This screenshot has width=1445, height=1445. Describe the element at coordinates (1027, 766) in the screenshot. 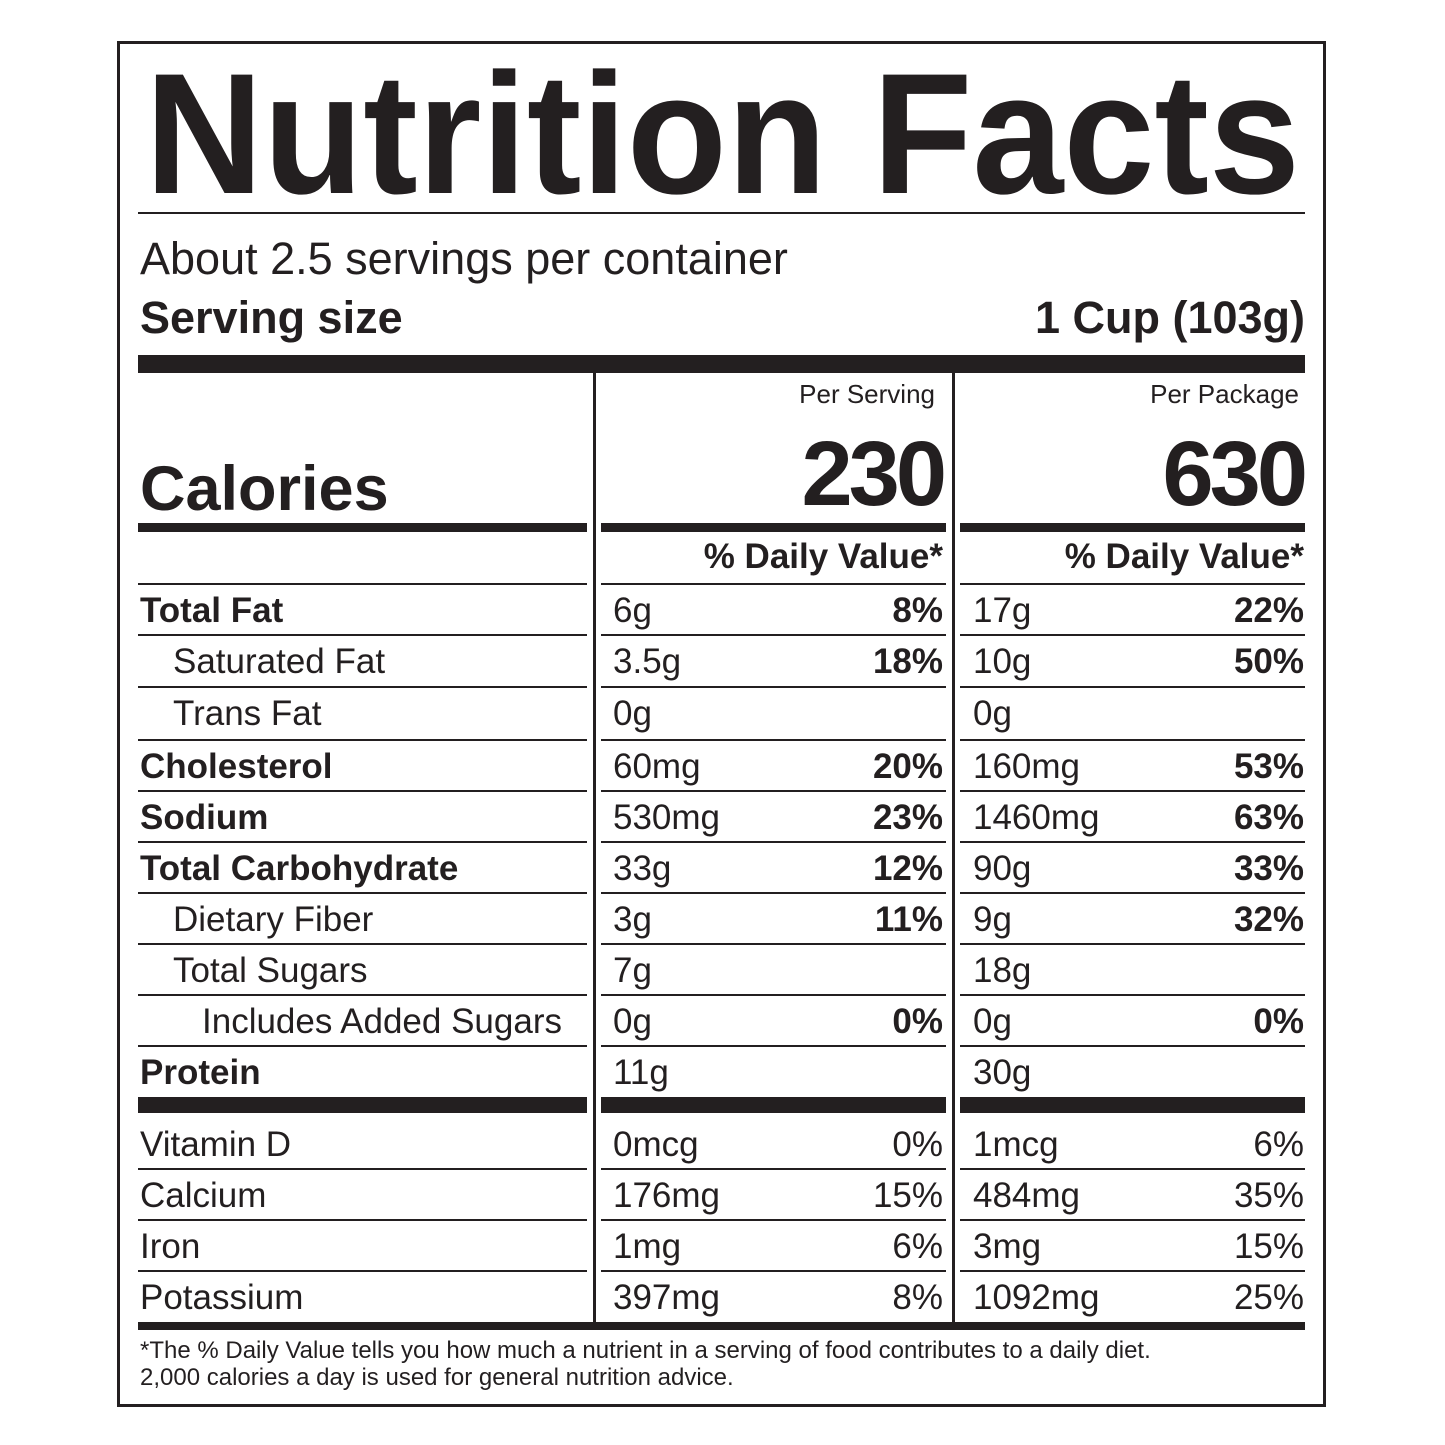

I see `amount-per-package: 160mg` at that location.